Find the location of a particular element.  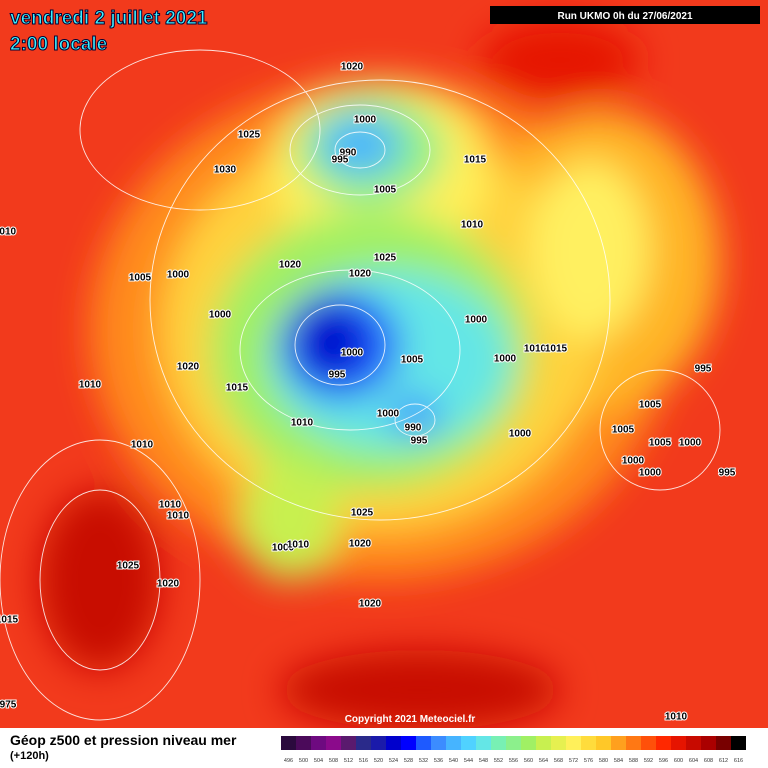

legend-value: 600 is located at coordinates (678, 761).